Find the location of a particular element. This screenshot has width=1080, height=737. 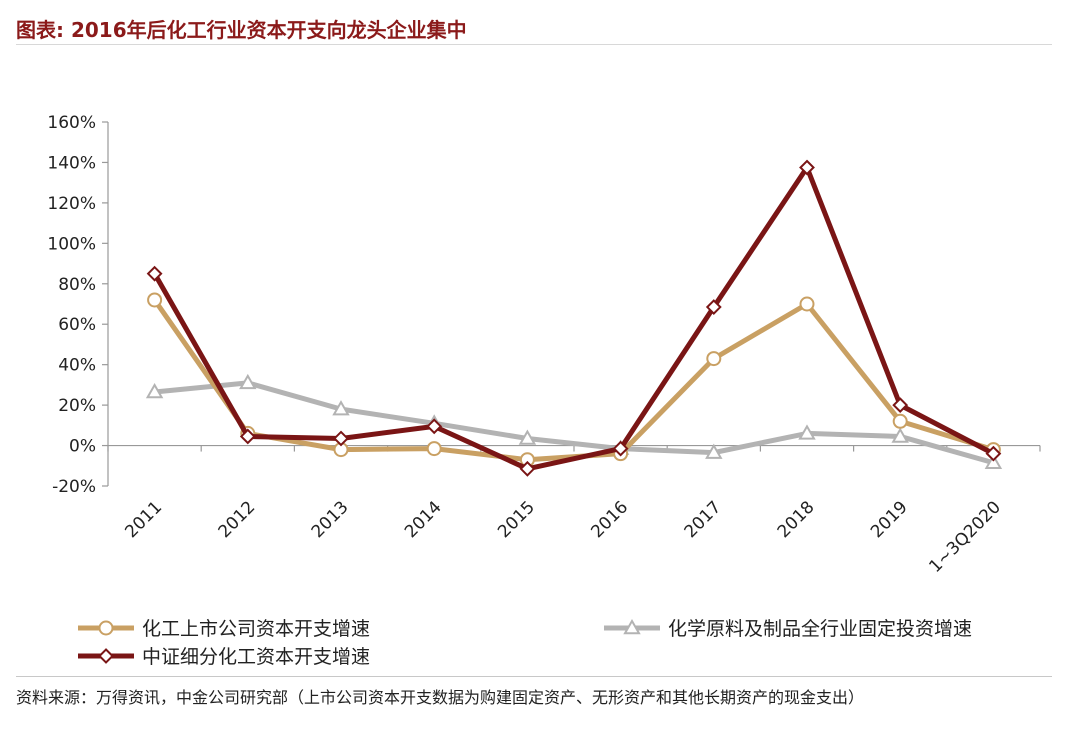

x-tick-label: 1~3Q2020 is located at coordinates (965, 537).